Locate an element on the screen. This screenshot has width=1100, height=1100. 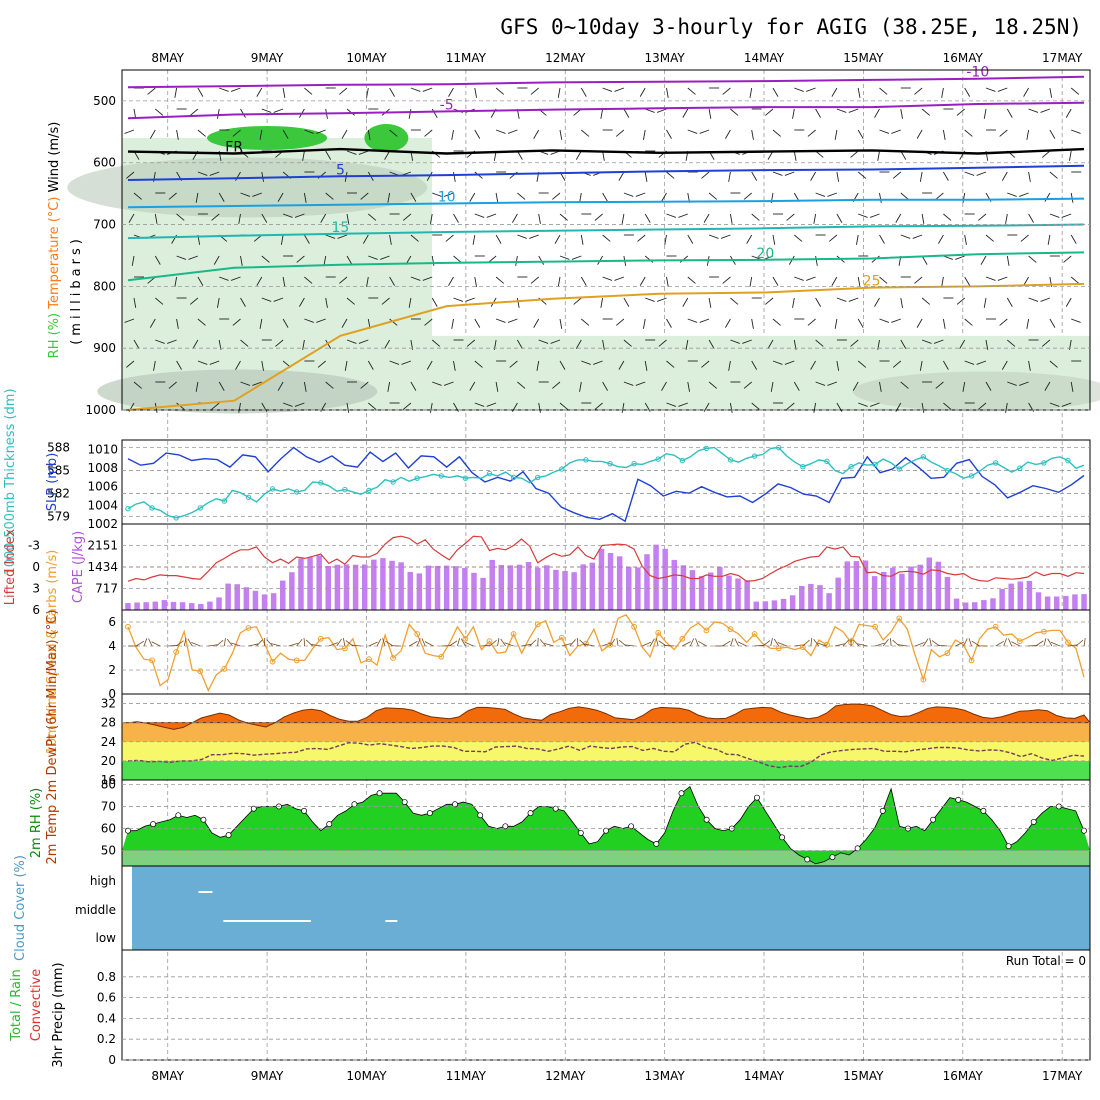
date-label-top: 8MAY is located at coordinates (167, 58).